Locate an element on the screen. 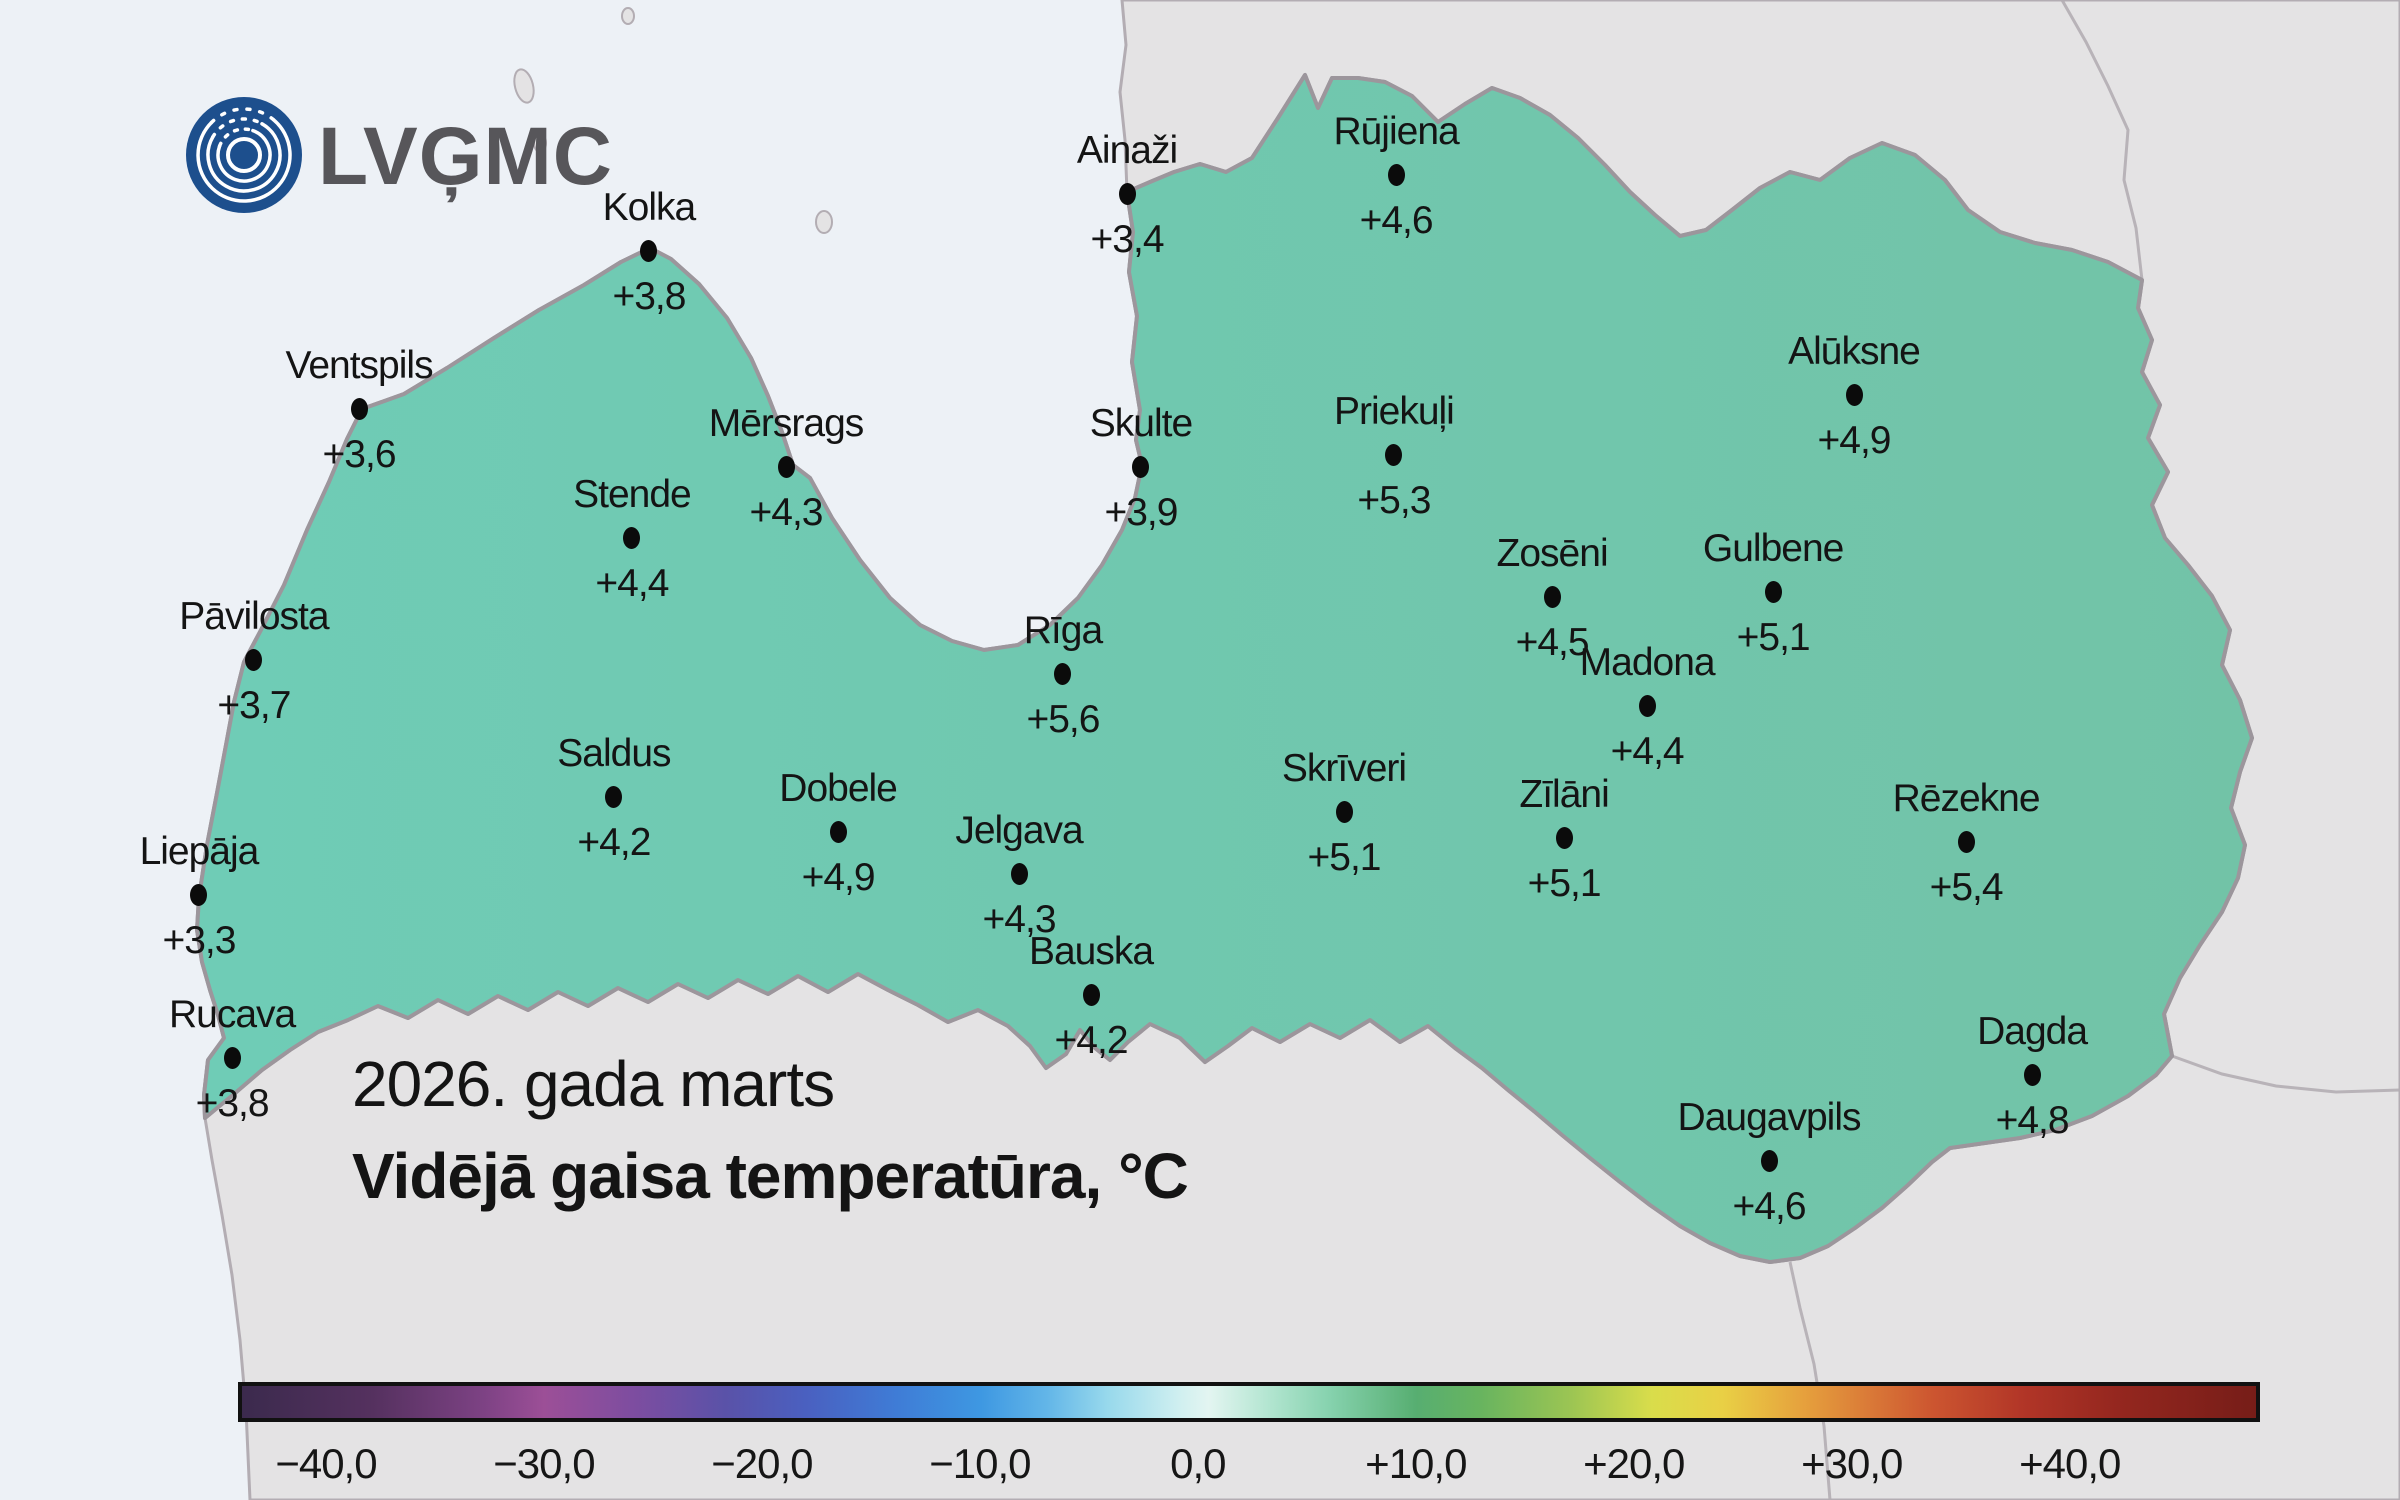 The width and height of the screenshot is (2400, 1500). map-title-period: 2026. gada marts is located at coordinates (593, 1084).